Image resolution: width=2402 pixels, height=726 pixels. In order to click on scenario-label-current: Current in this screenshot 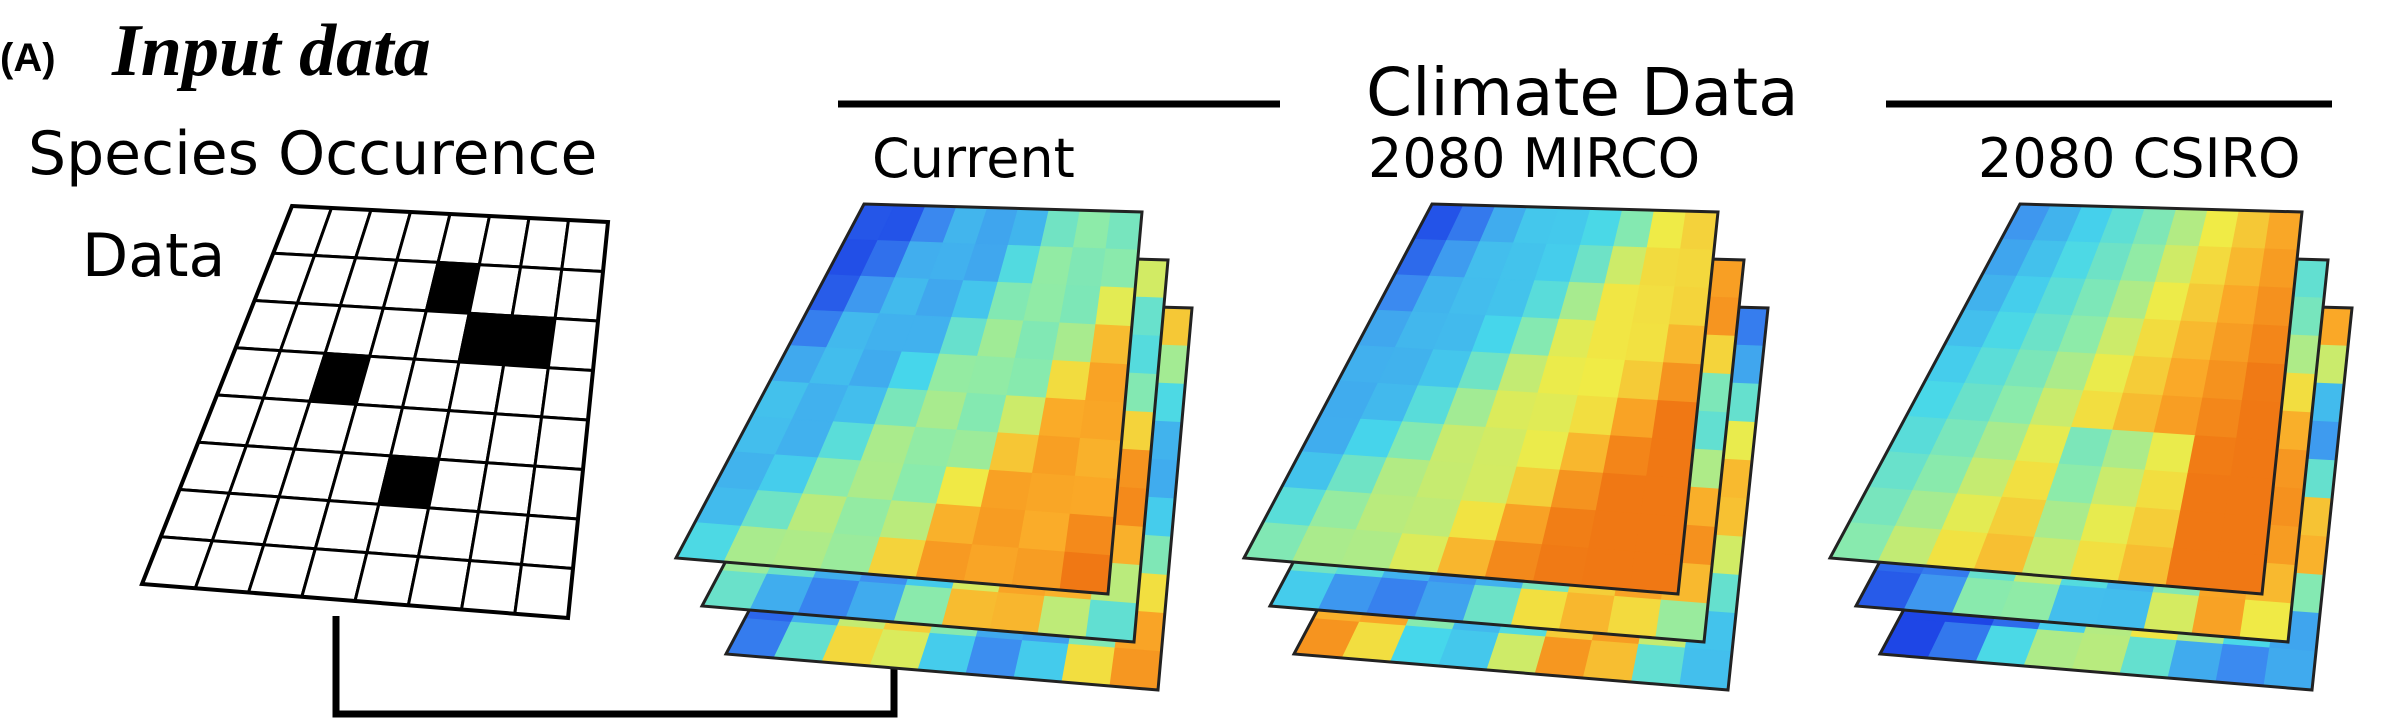, I will do `click(973, 158)`.